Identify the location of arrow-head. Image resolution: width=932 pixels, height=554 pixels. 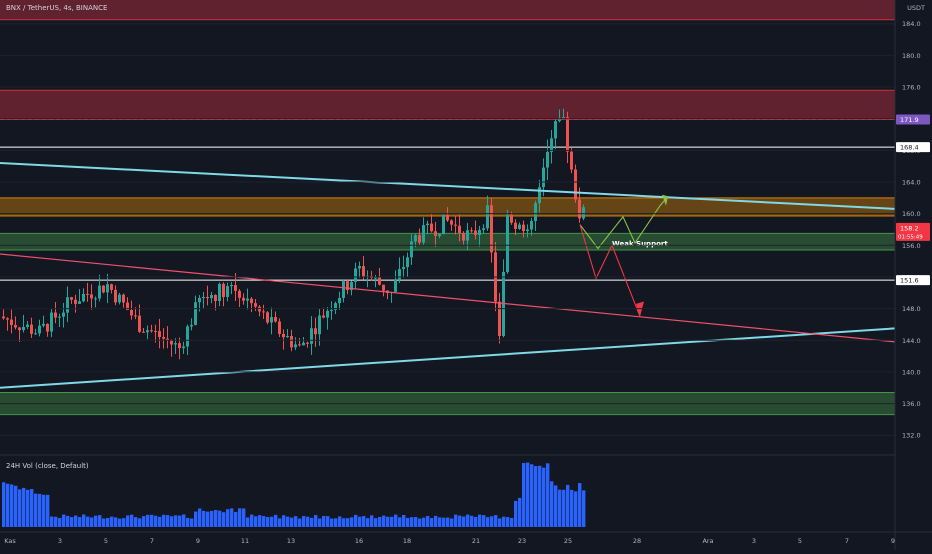
(665, 200).